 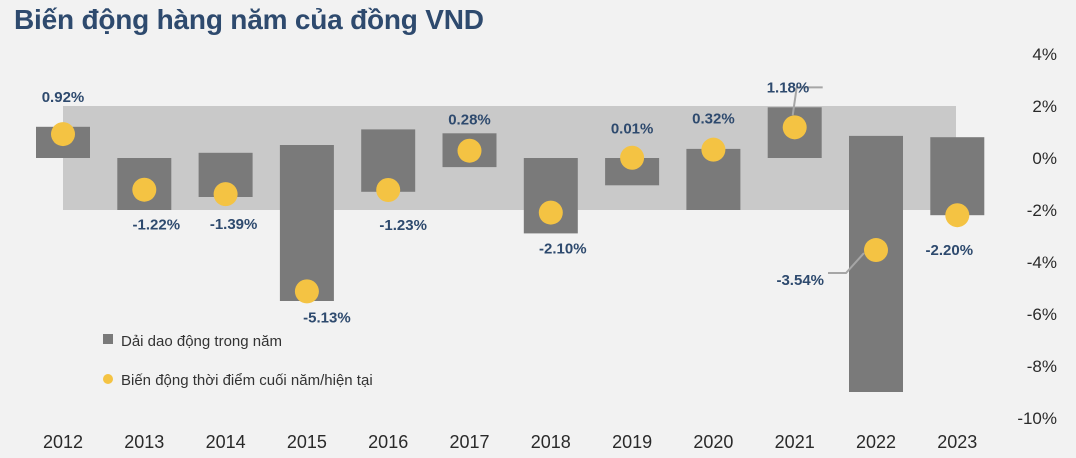 What do you see at coordinates (846, 263) in the screenshot?
I see `leader-2022` at bounding box center [846, 263].